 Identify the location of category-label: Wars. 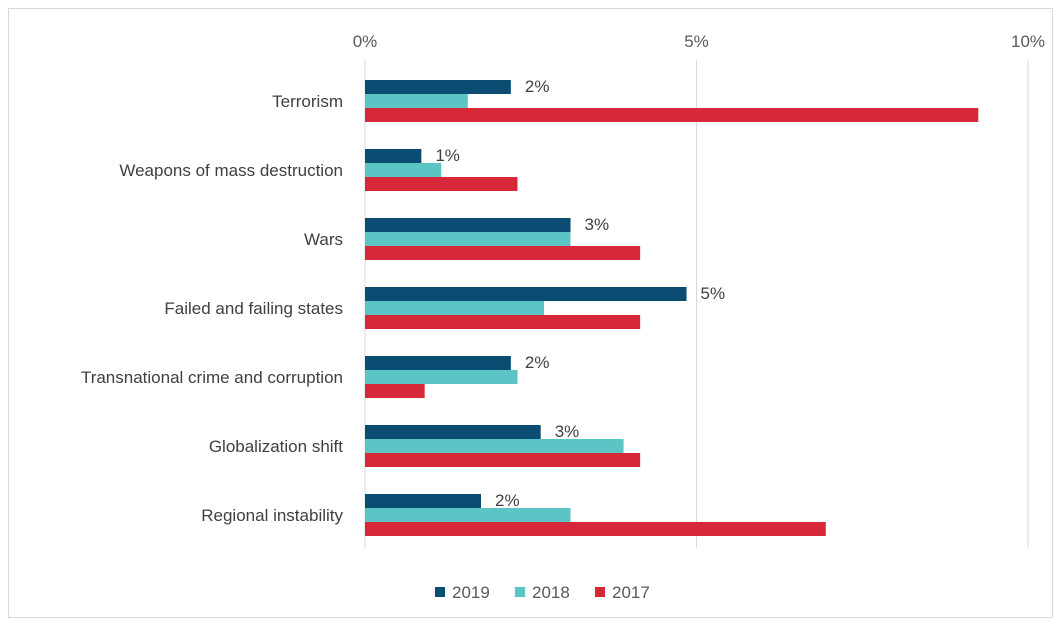
(323, 239).